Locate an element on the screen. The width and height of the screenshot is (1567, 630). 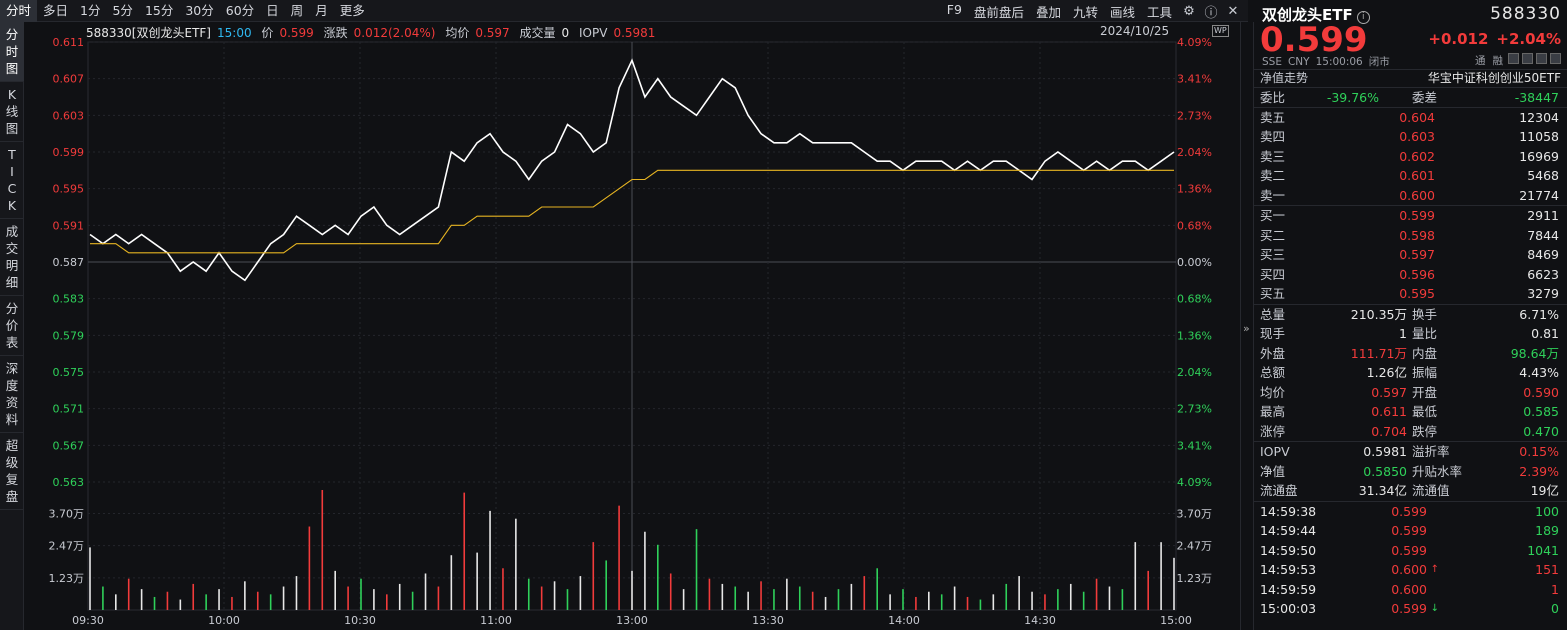
stat-row: 流通盘 31.34亿 流通值 19亿 is located at coordinates (1410, 491).